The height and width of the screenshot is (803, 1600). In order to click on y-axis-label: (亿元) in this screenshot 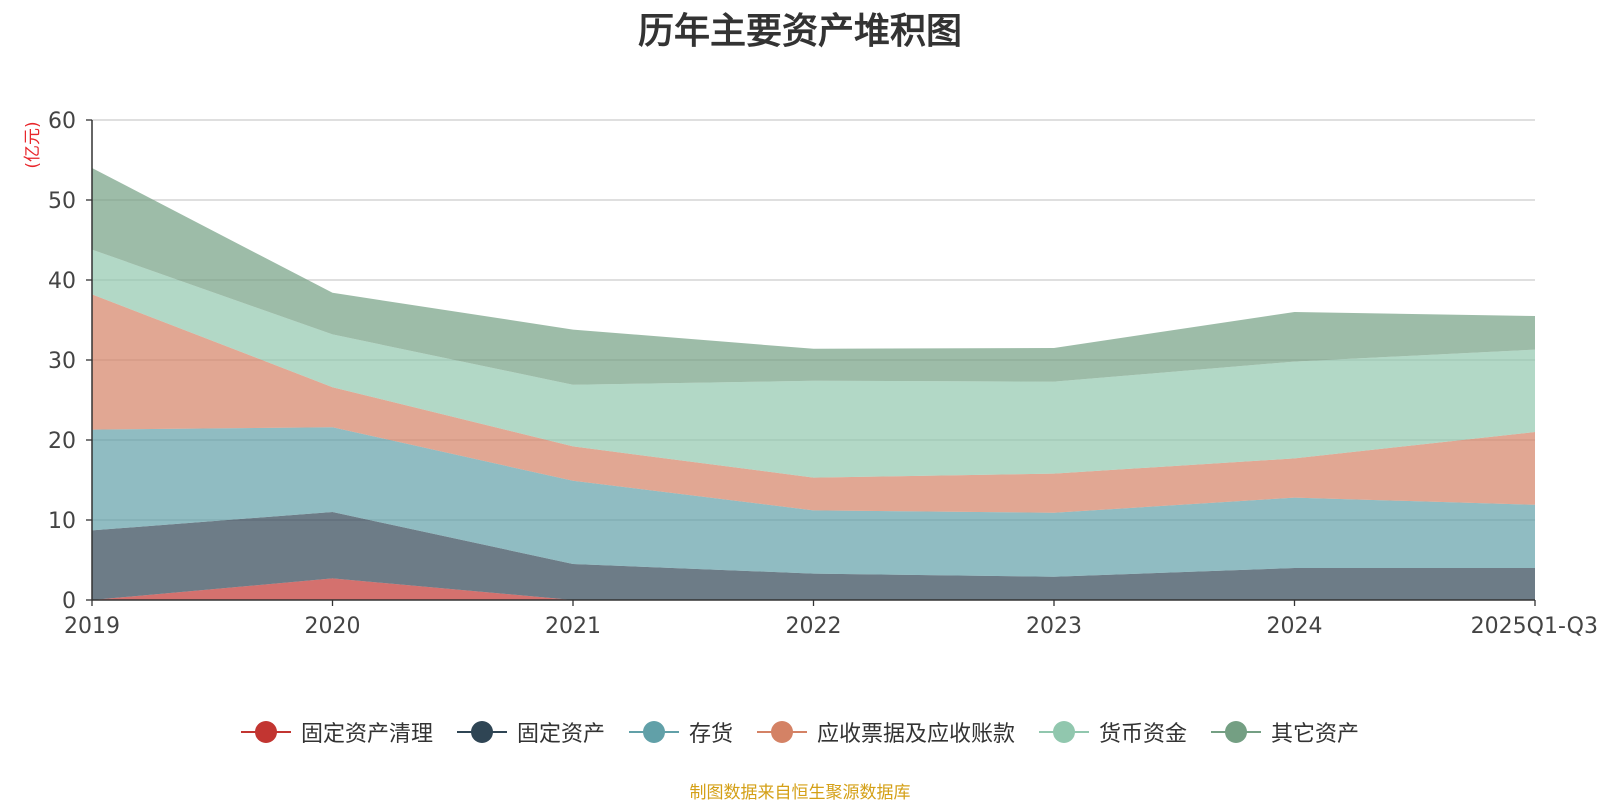, I will do `click(33, 144)`.